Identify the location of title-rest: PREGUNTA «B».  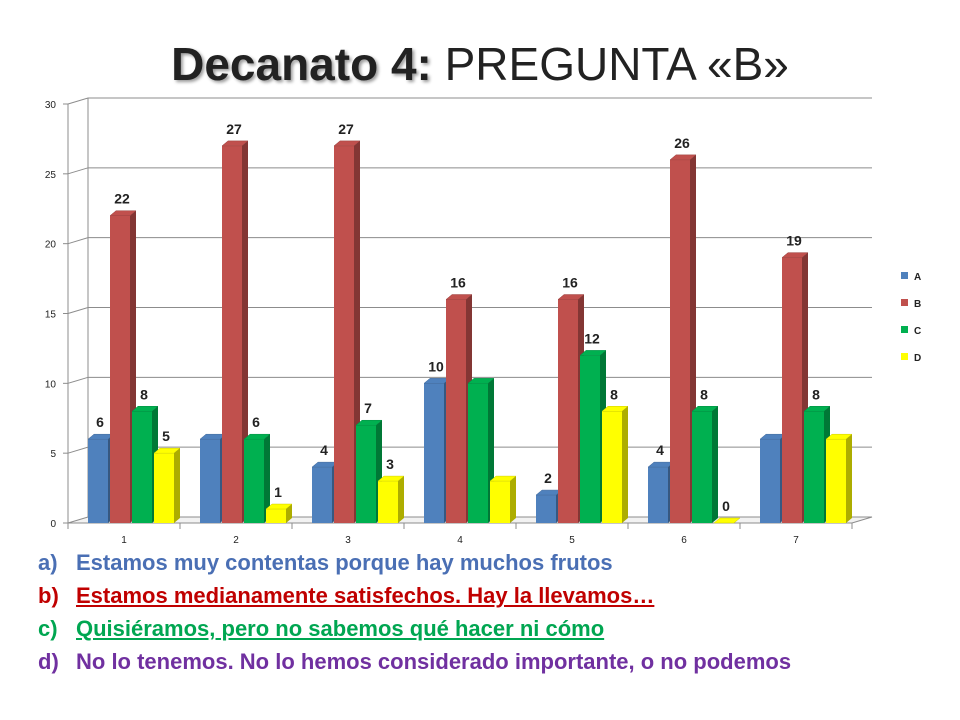
(616, 64).